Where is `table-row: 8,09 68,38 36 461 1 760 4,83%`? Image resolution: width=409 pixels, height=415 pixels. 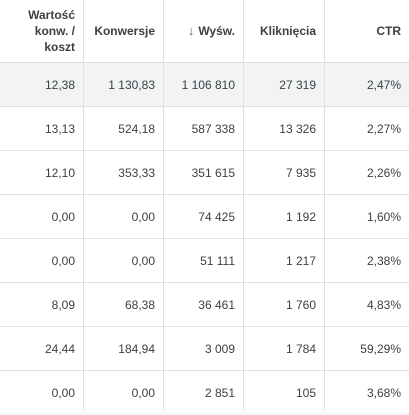 table-row: 8,09 68,38 36 461 1 760 4,83% is located at coordinates (204, 305).